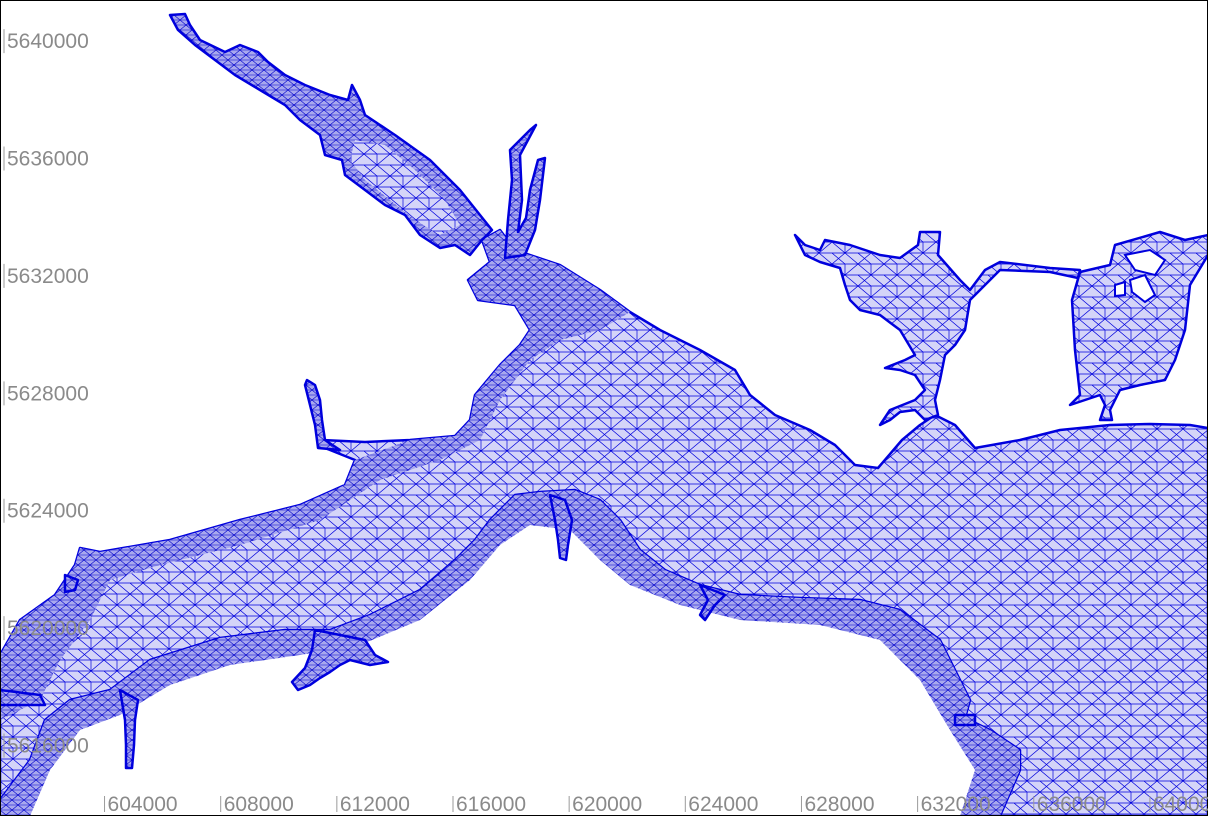  I want to click on y-tick-label: 5628000, so click(48, 393).